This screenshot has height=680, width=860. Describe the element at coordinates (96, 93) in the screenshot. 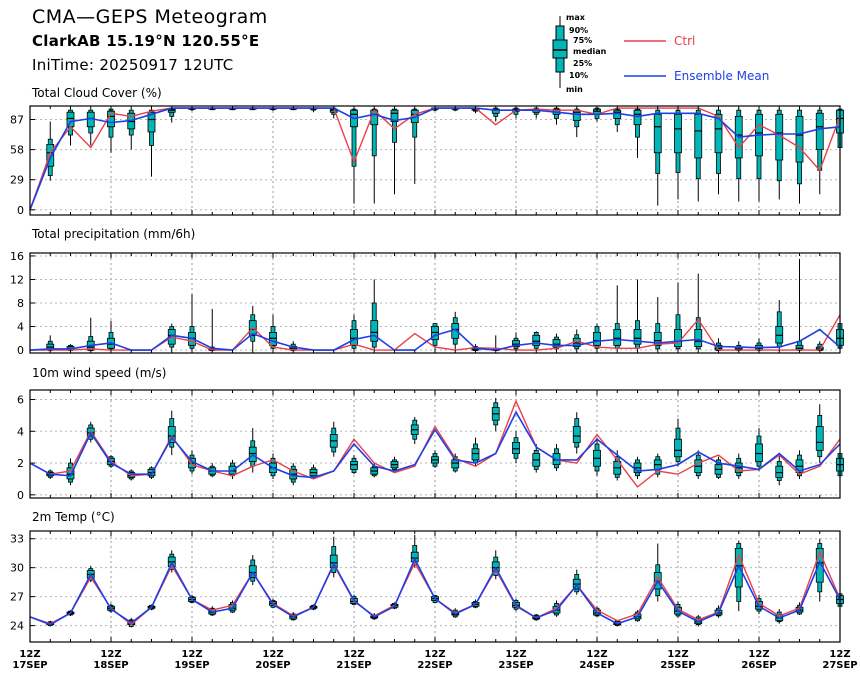

I see `panel-title: Total Cloud Cover (%)` at that location.